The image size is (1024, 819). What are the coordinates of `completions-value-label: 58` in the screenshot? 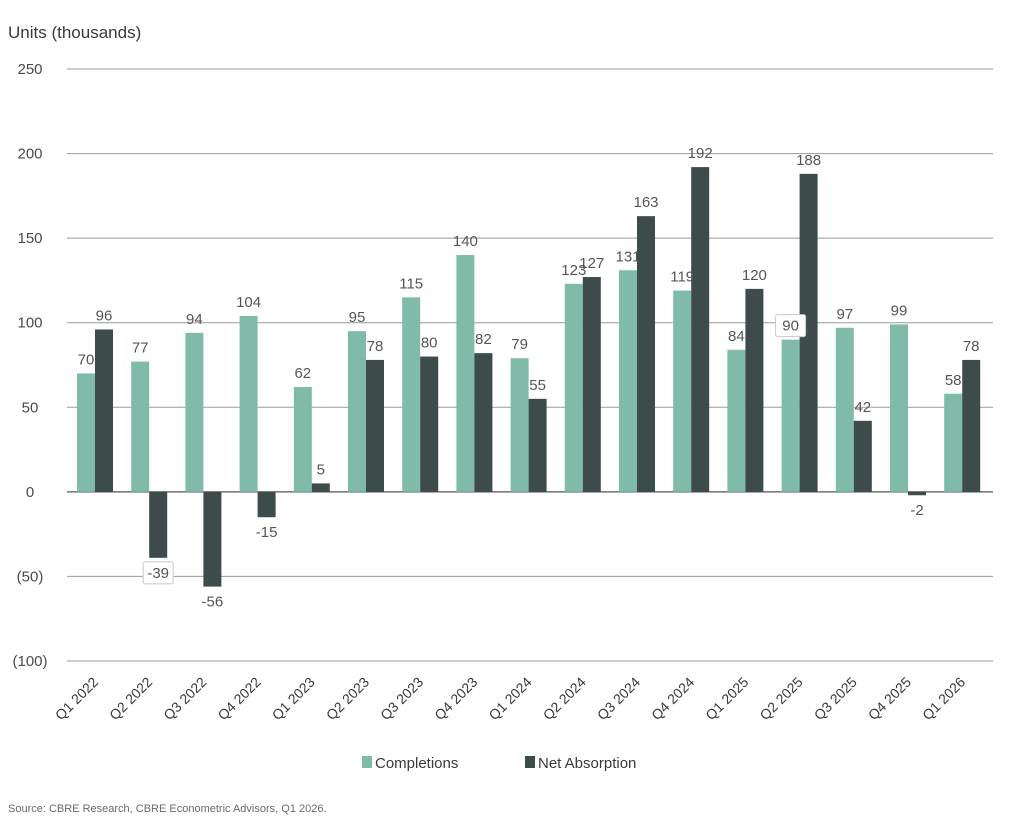 It's located at (953, 380).